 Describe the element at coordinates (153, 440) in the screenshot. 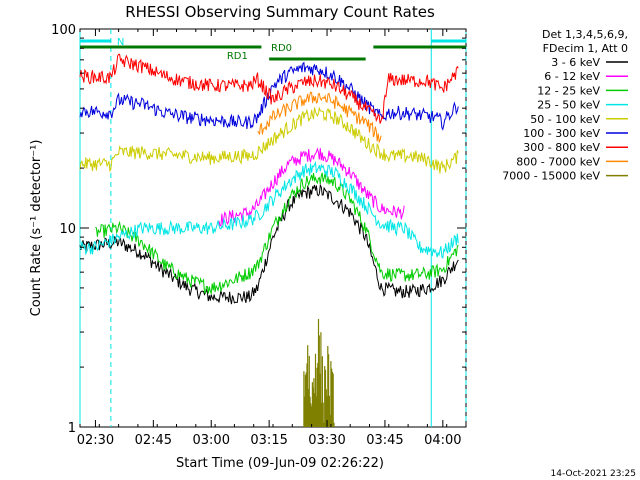

I see `x-tick-label: 02:45` at that location.